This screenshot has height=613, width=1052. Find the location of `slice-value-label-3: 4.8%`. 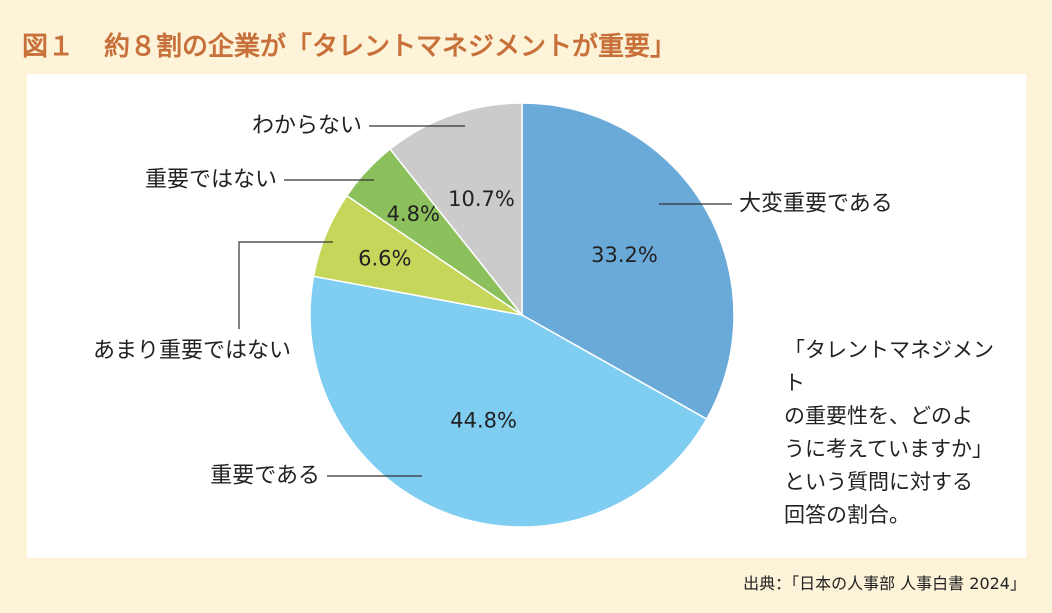

slice-value-label-3: 4.8% is located at coordinates (413, 214).